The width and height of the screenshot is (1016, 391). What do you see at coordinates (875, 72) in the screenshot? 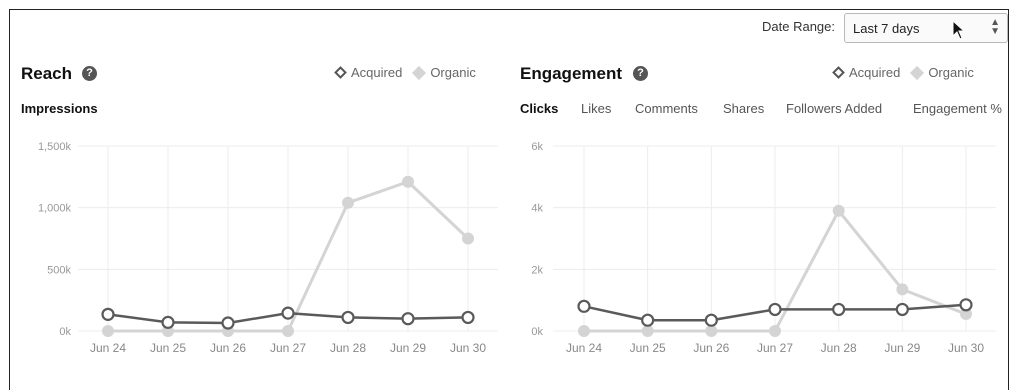
I see `engagement-legend-acquired: Acquired` at bounding box center [875, 72].